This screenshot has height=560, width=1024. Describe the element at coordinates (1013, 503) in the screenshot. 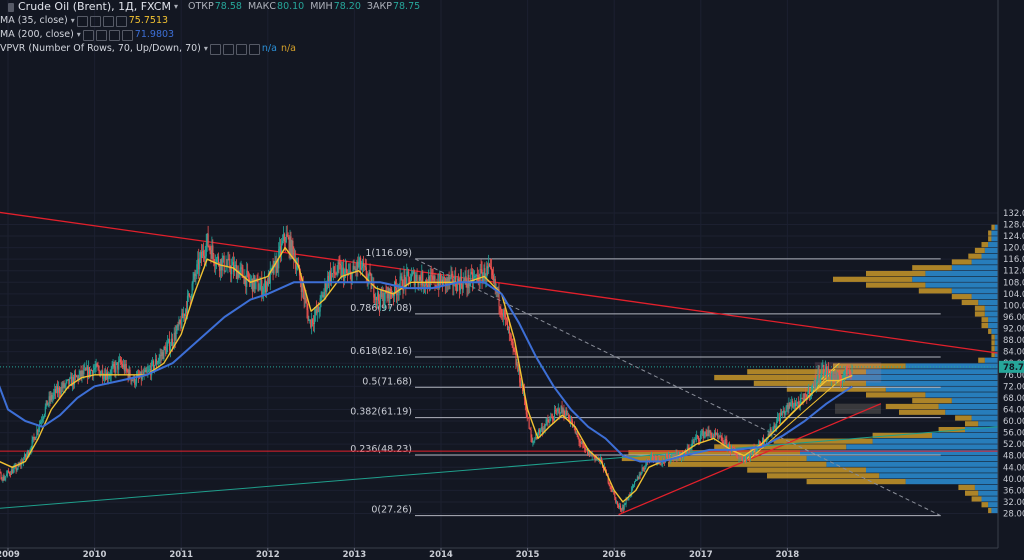

I see `price-tick-1: 32.00` at that location.